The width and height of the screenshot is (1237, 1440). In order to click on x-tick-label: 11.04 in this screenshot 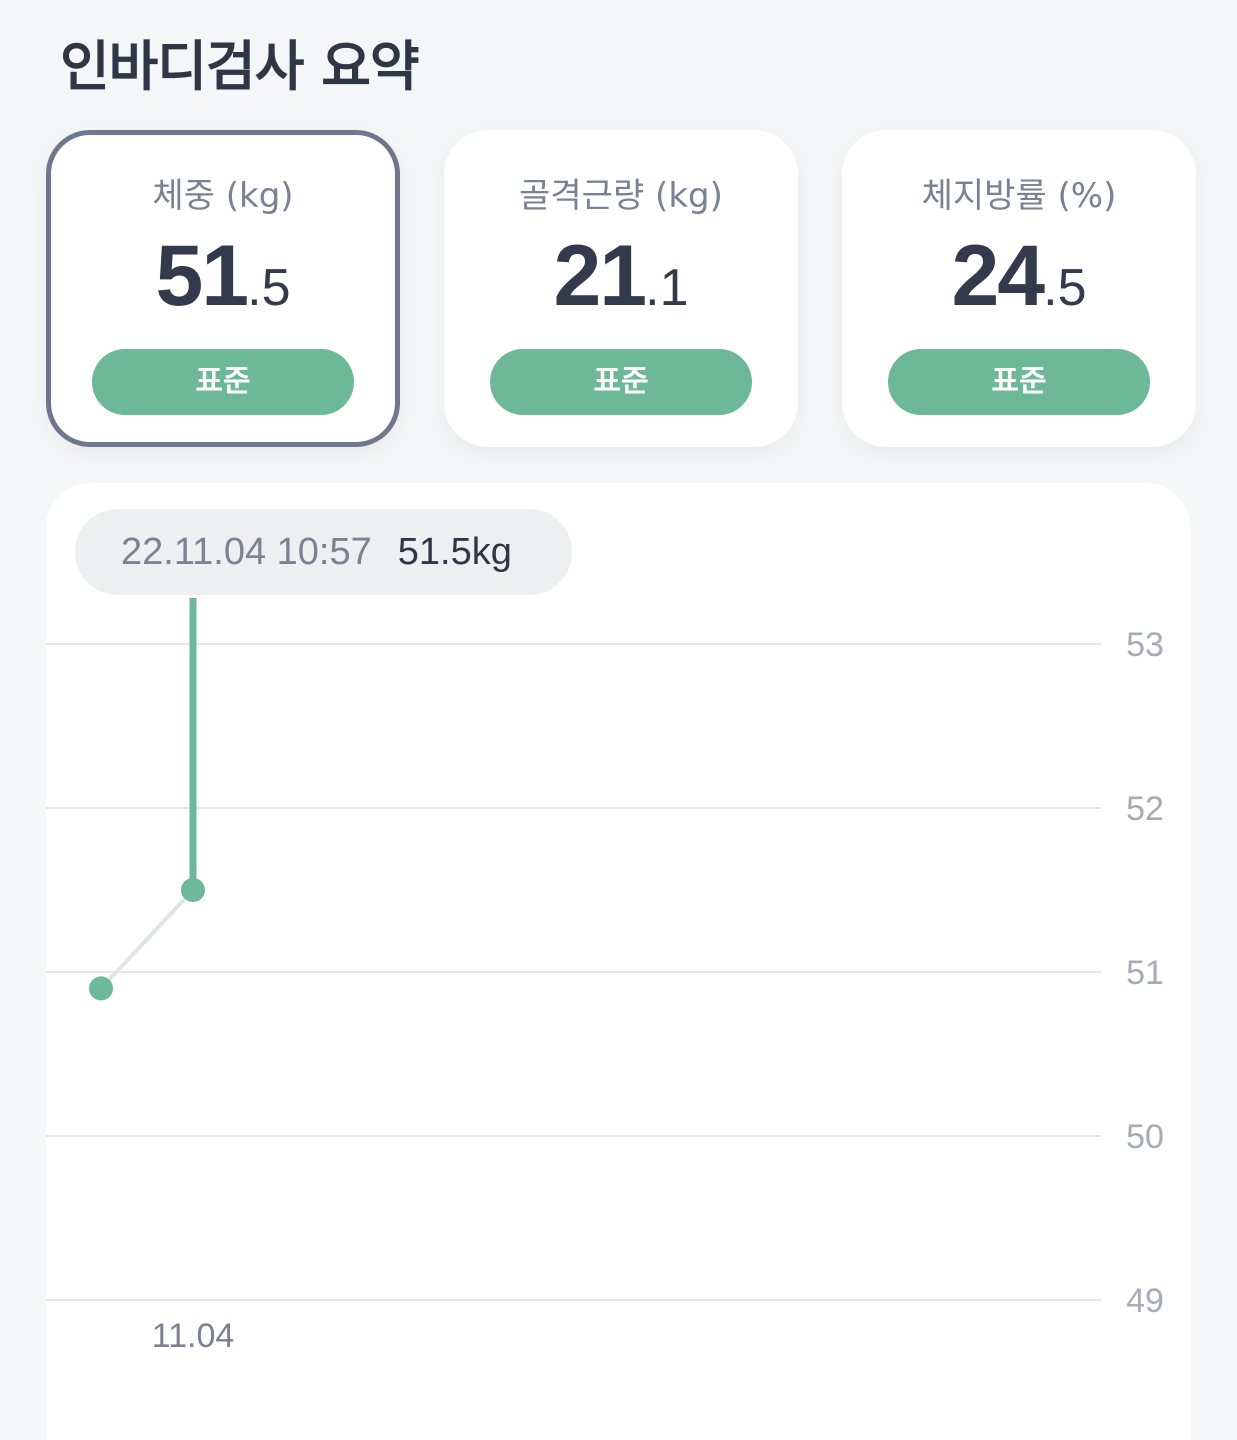, I will do `click(193, 1336)`.